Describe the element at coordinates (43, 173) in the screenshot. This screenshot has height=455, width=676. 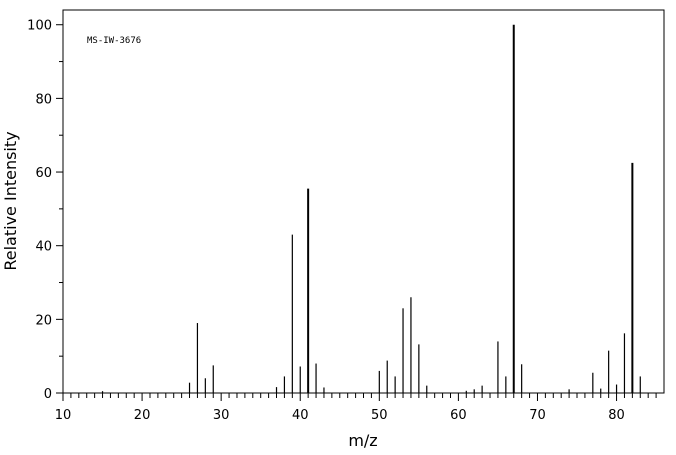
I see `y-tick-label: 60` at that location.